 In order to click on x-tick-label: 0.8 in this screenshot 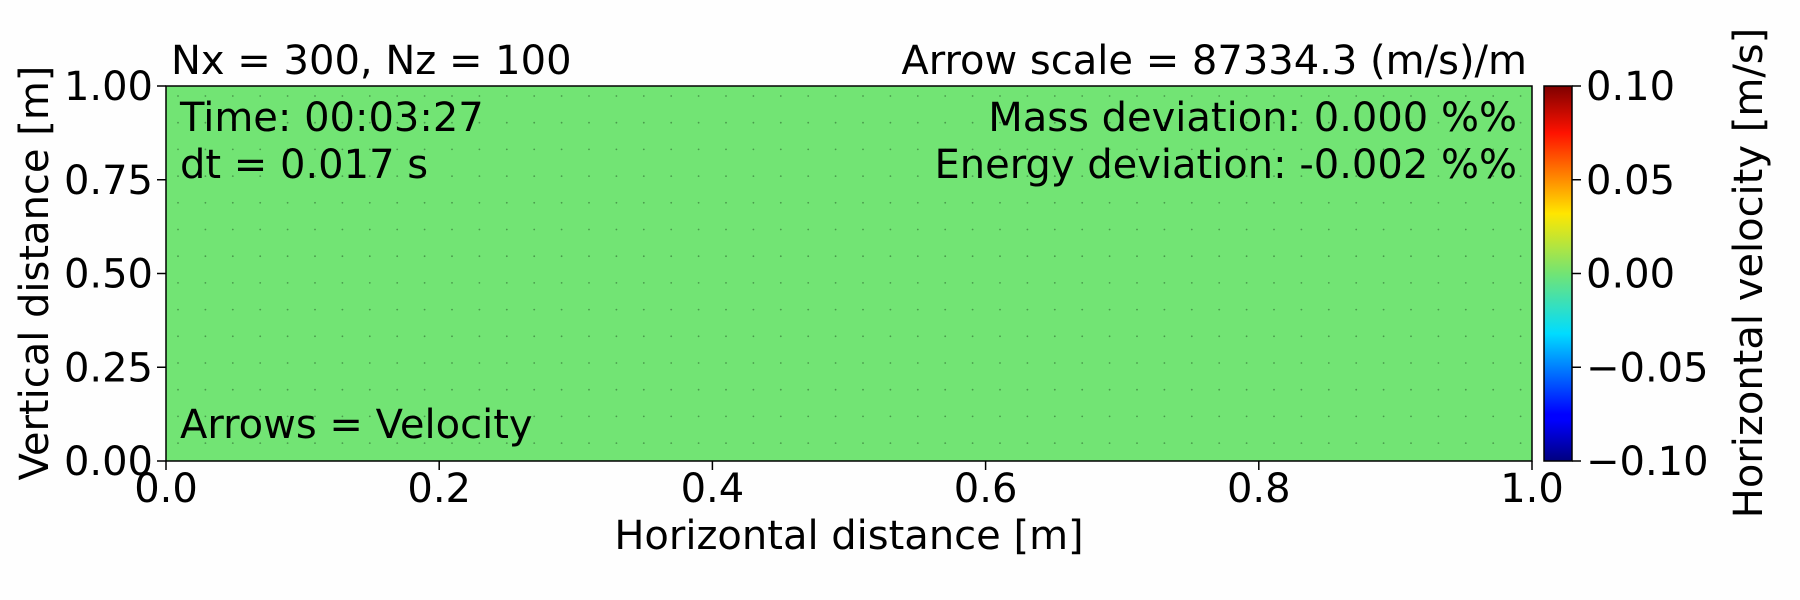, I will do `click(1259, 489)`.